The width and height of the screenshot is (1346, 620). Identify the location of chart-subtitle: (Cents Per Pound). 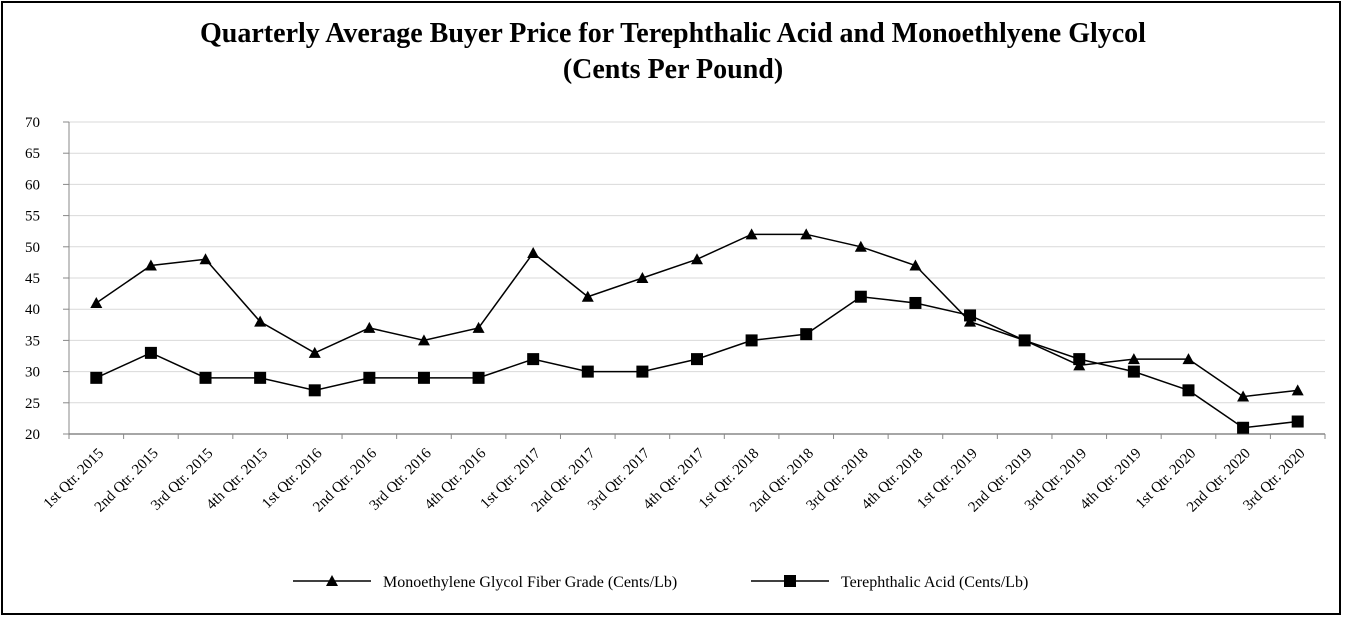
(673, 69).